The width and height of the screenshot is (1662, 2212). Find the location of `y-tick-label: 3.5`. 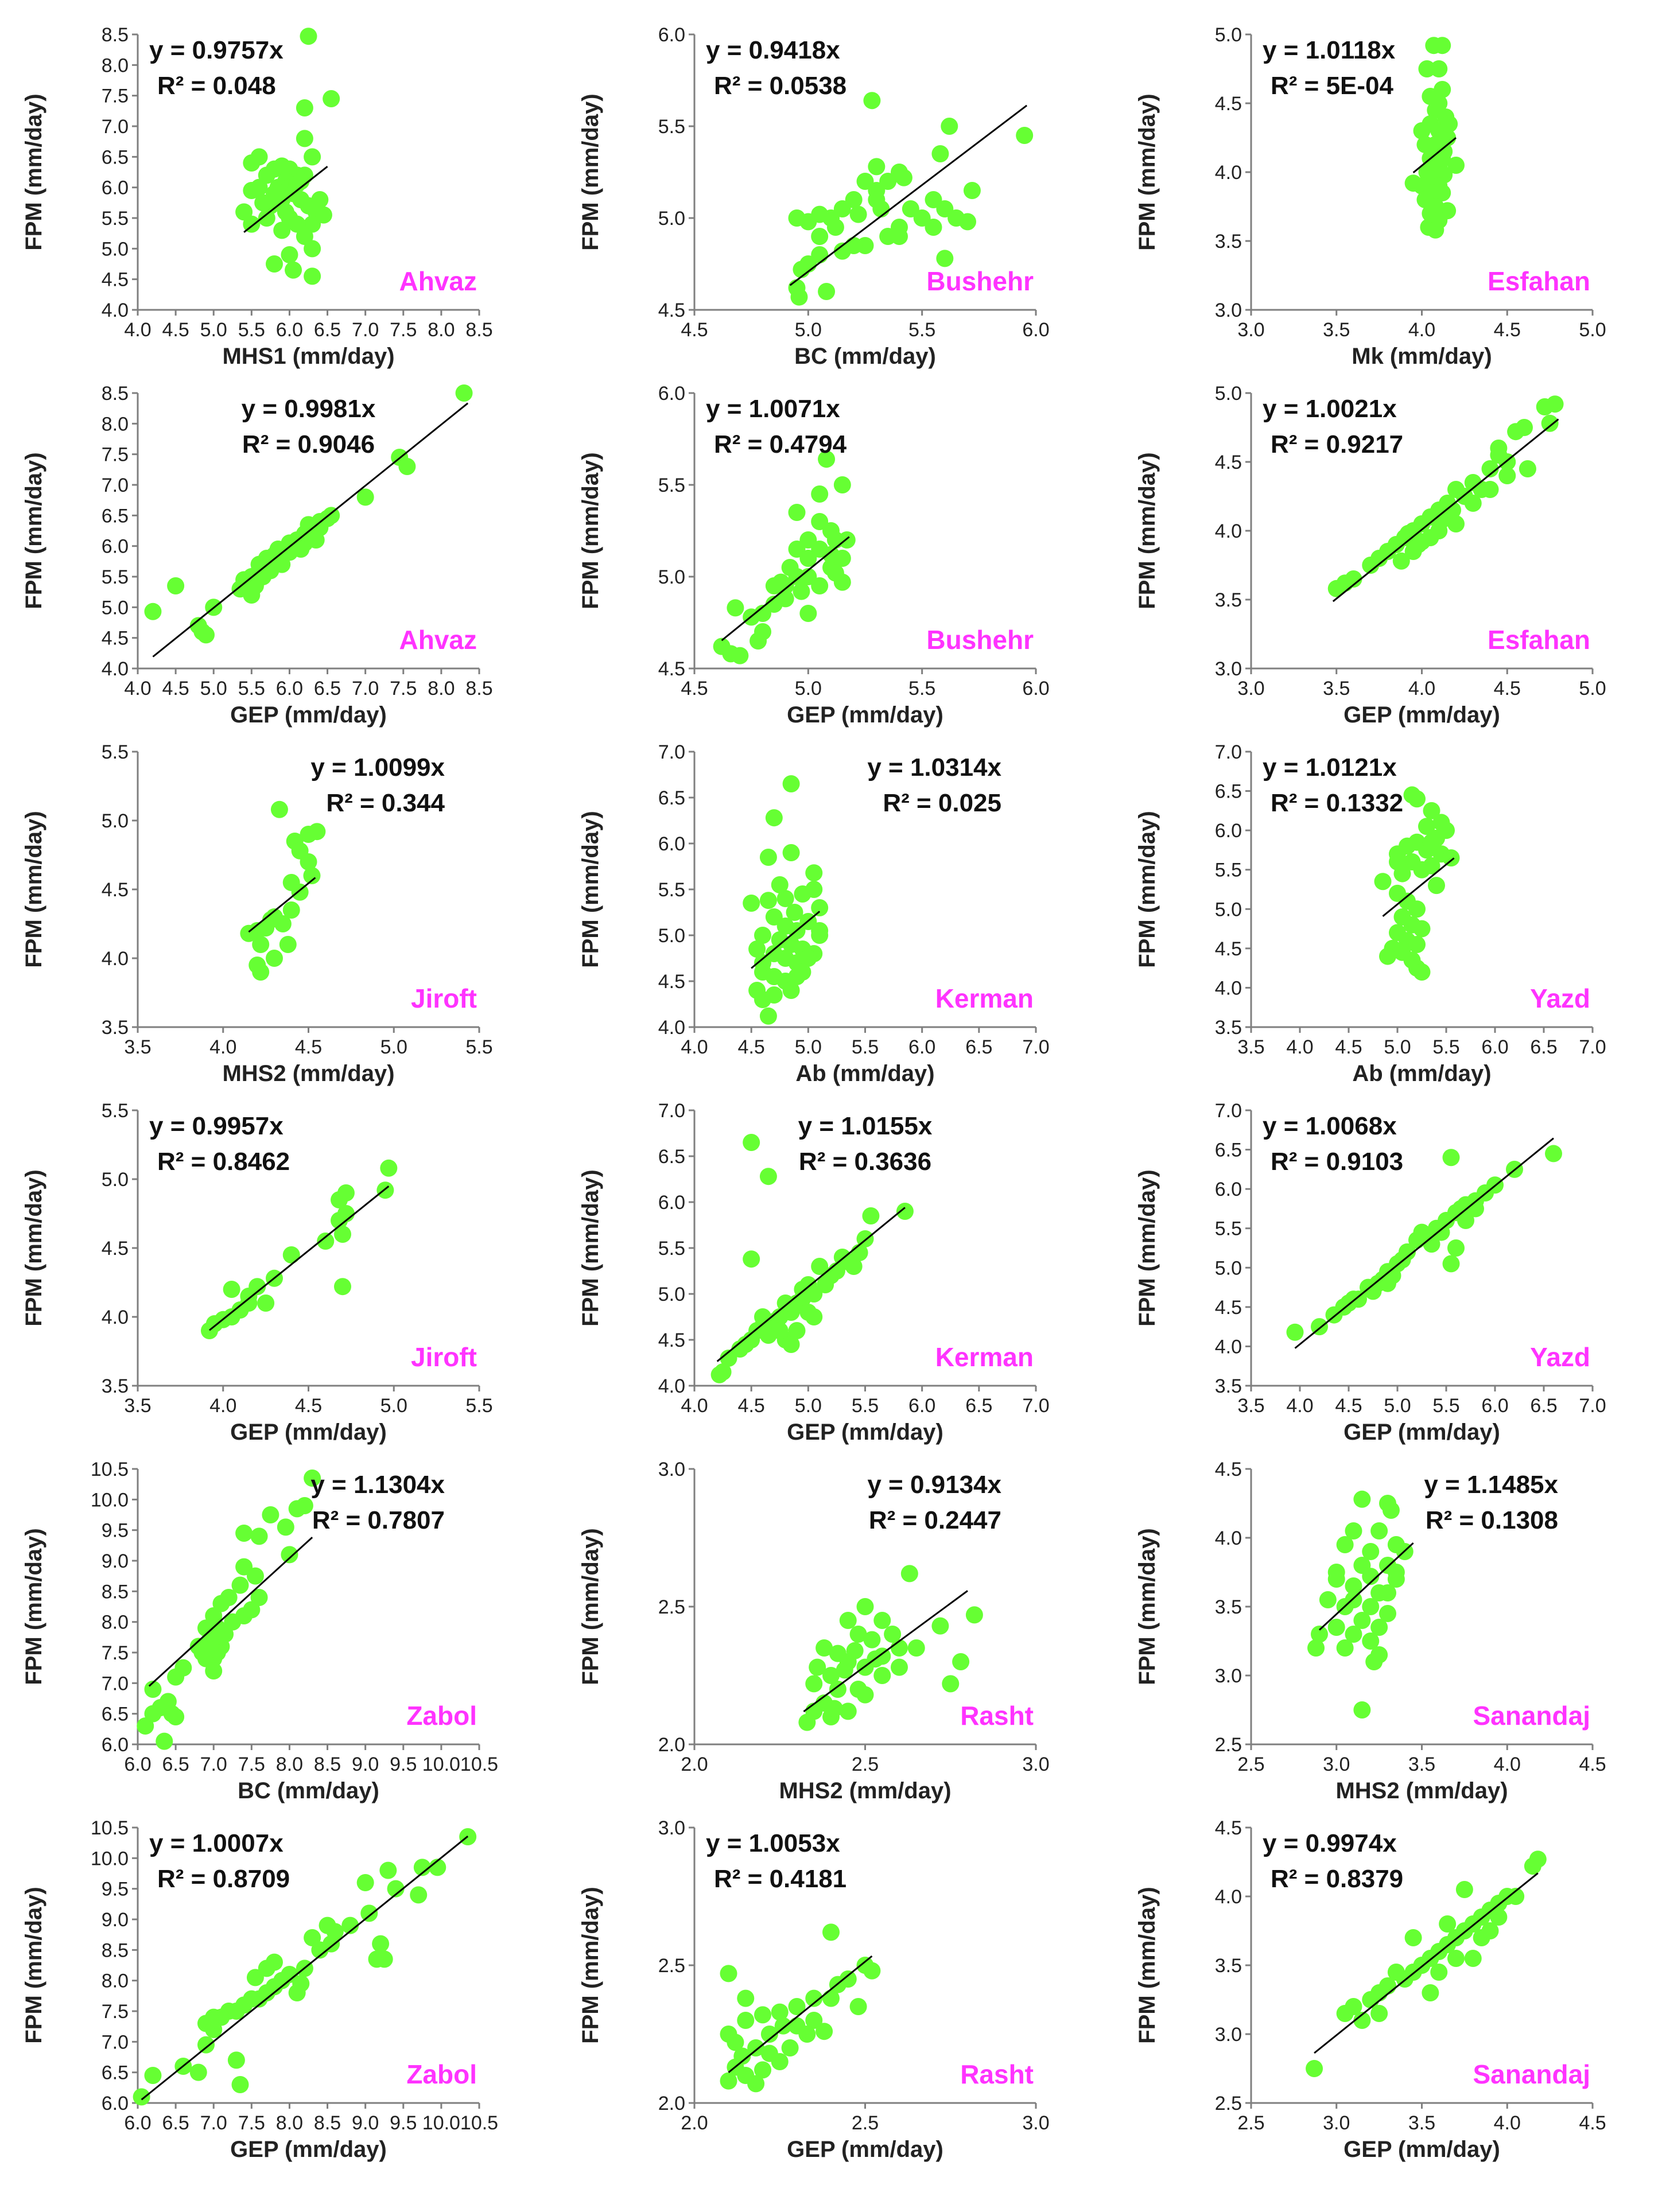

y-tick-label: 3.5 is located at coordinates (116, 1386).